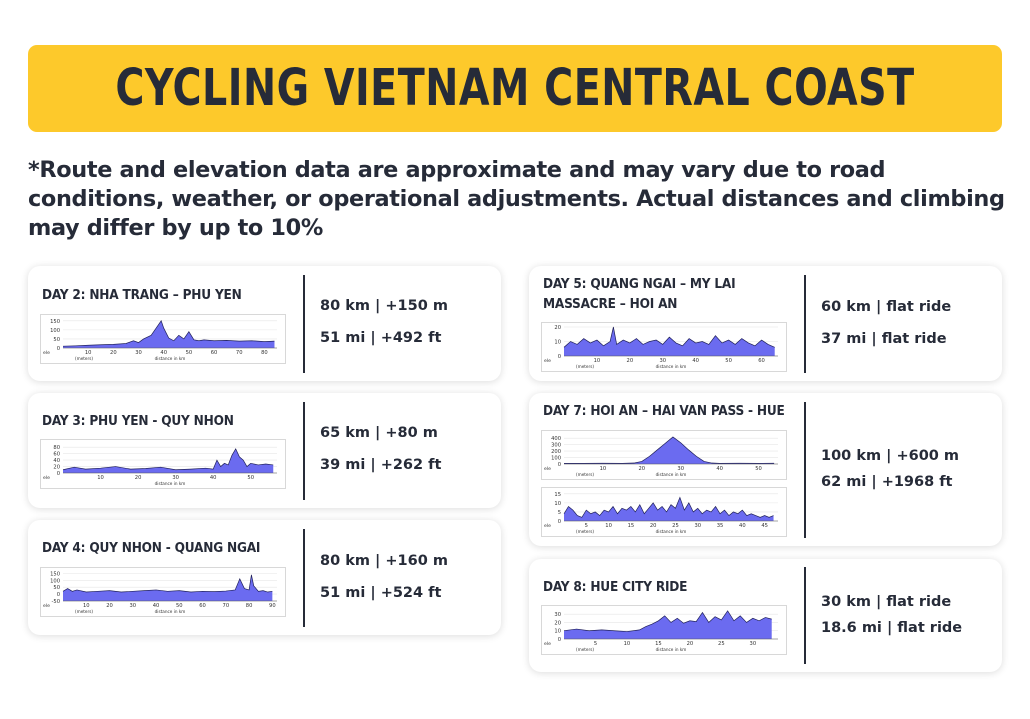  What do you see at coordinates (272, 606) in the screenshot?
I see `x-tick-label: 90` at bounding box center [272, 606].